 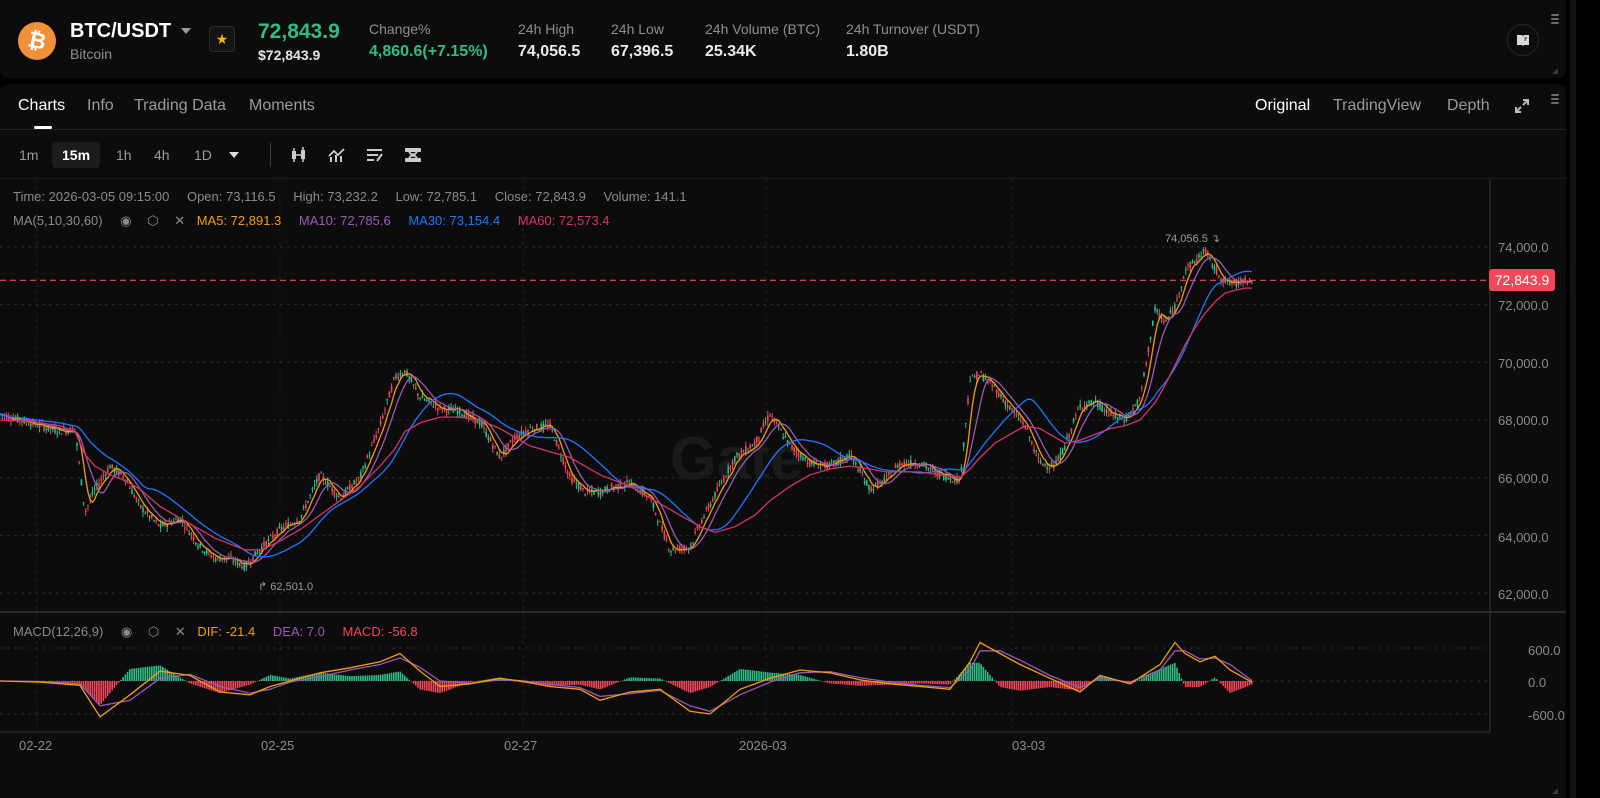 What do you see at coordinates (58, 631) in the screenshot?
I see `macd-title: MACD(12,26,9)` at bounding box center [58, 631].